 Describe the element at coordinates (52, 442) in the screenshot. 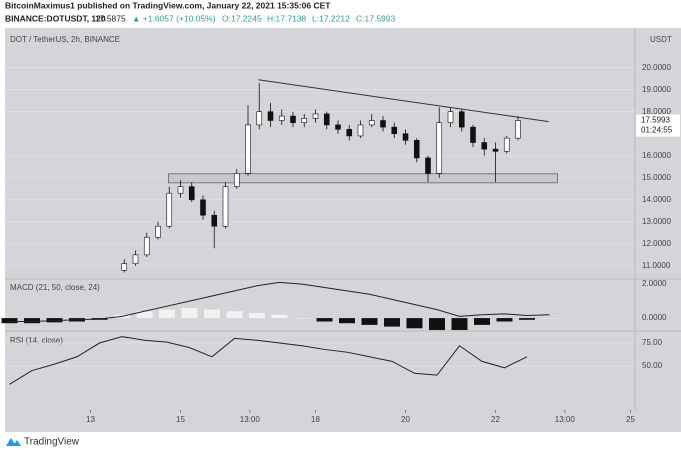

I see `brand: TradingView` at that location.